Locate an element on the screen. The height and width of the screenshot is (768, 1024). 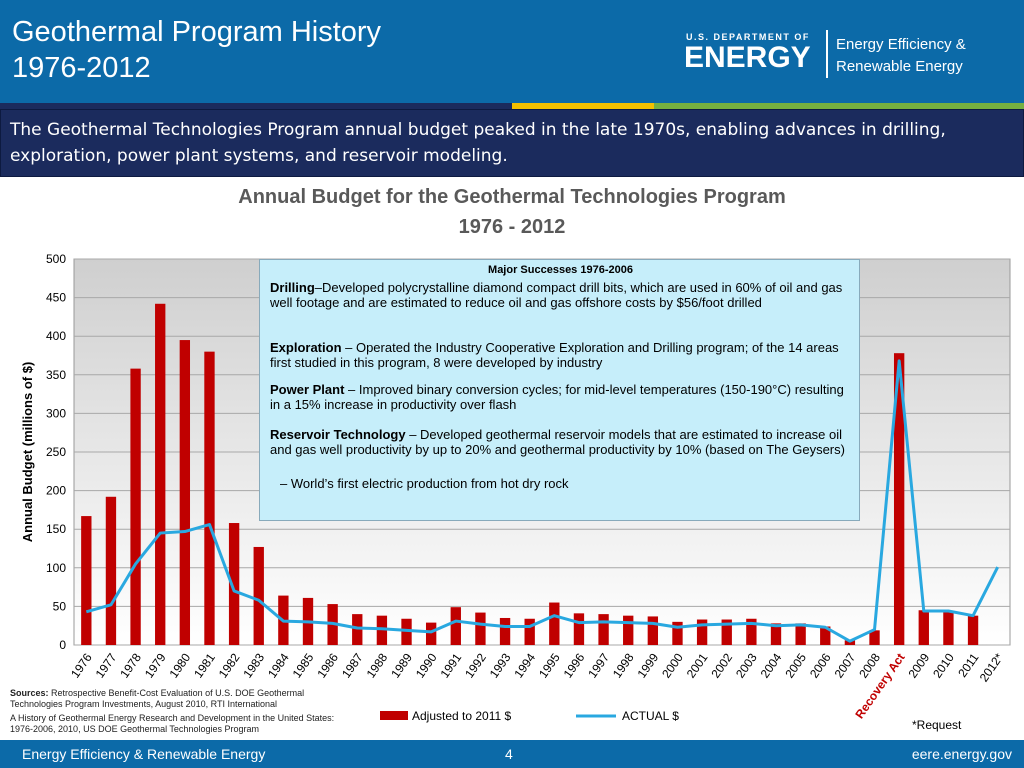
logo-department-text: U.S. DEPARTMENT OF is located at coordinates (748, 37).